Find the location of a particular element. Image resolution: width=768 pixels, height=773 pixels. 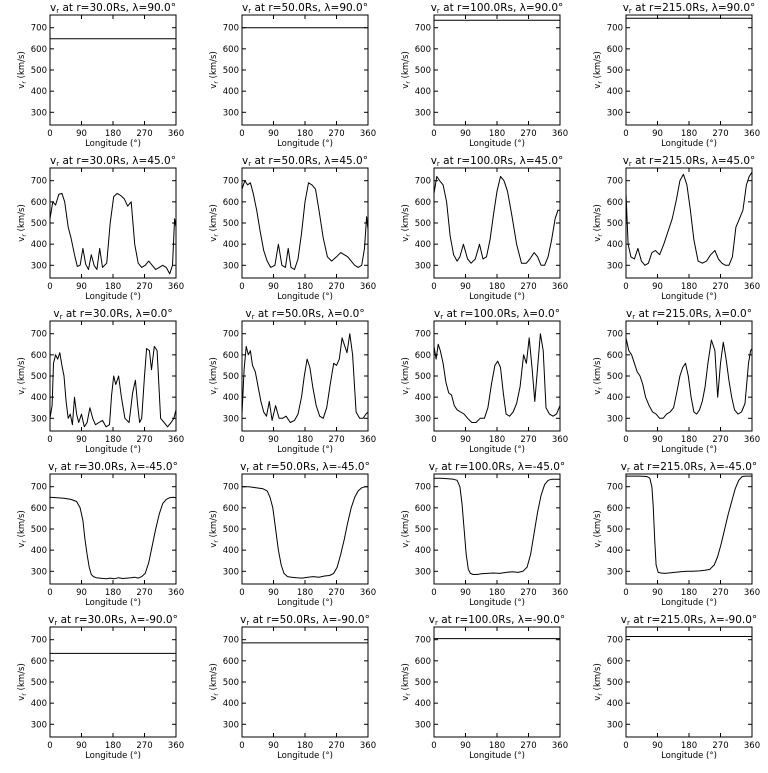

chart-title-rest: at r=100.0Rs, λ=45.0° is located at coordinates (501, 161).